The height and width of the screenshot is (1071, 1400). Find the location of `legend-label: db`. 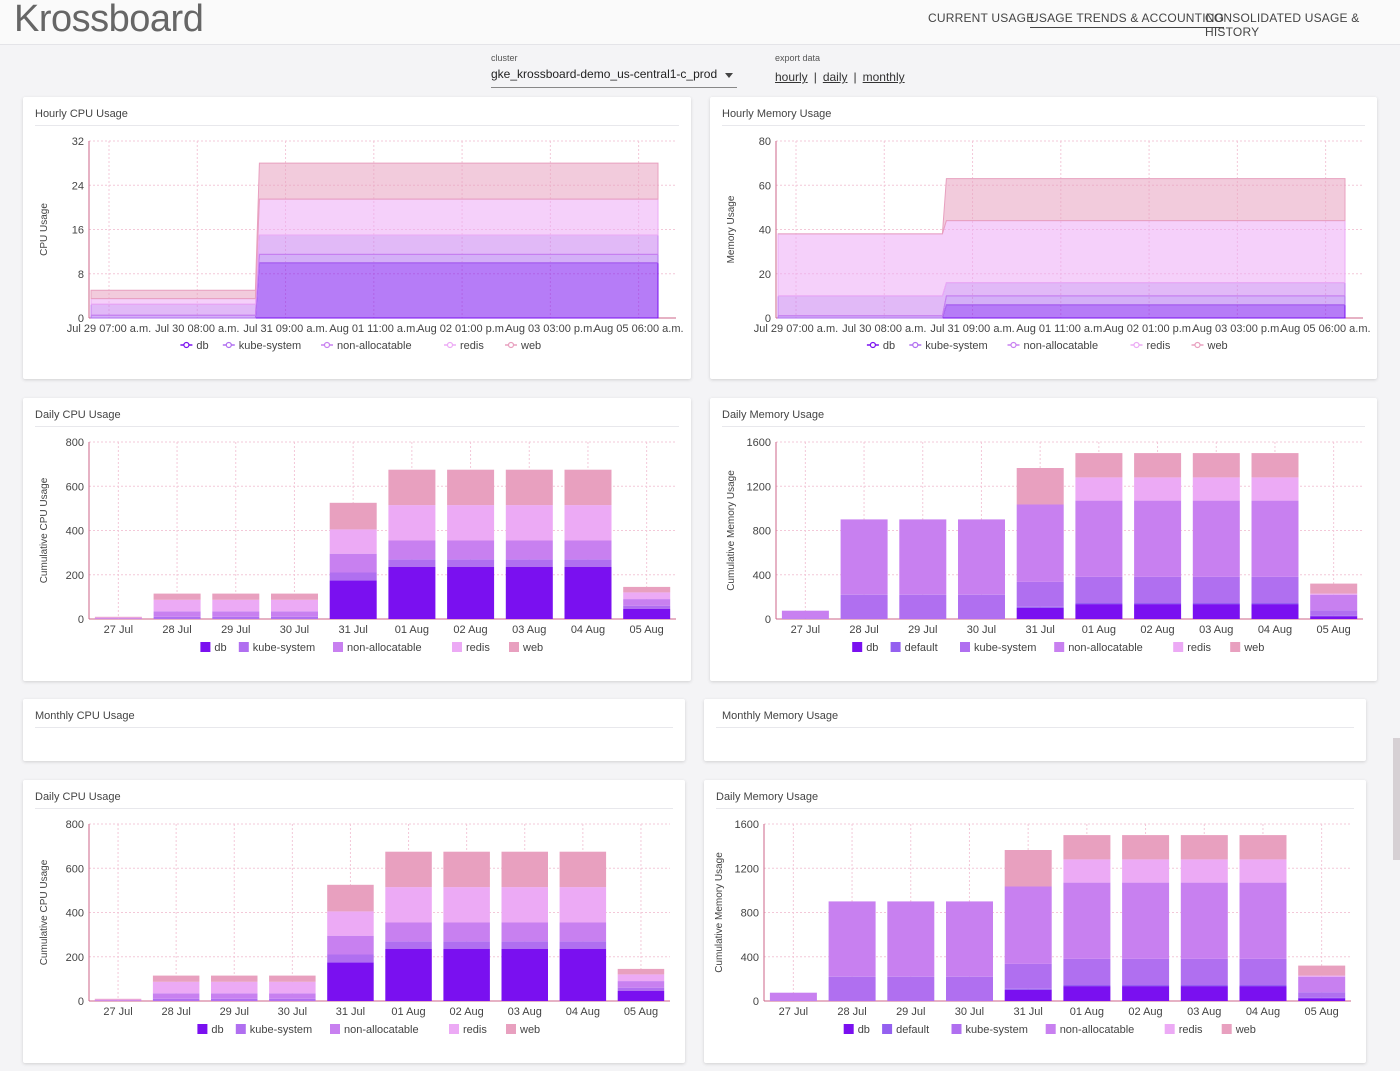

legend-label: db is located at coordinates (217, 1030).